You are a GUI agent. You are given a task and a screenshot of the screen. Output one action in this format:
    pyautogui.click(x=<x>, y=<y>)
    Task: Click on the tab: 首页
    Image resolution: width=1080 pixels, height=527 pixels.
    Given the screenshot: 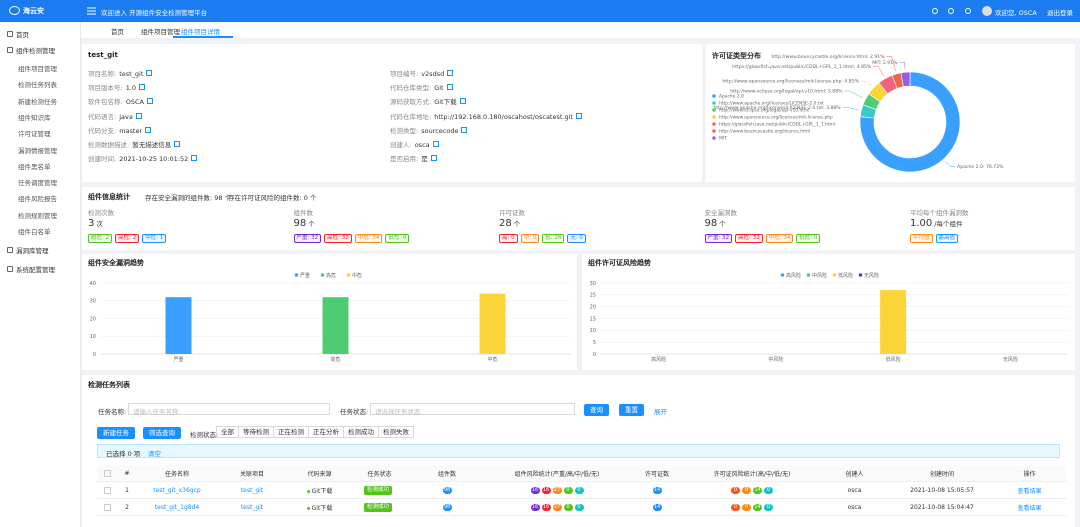 What is the action you would take?
    pyautogui.click(x=117, y=32)
    